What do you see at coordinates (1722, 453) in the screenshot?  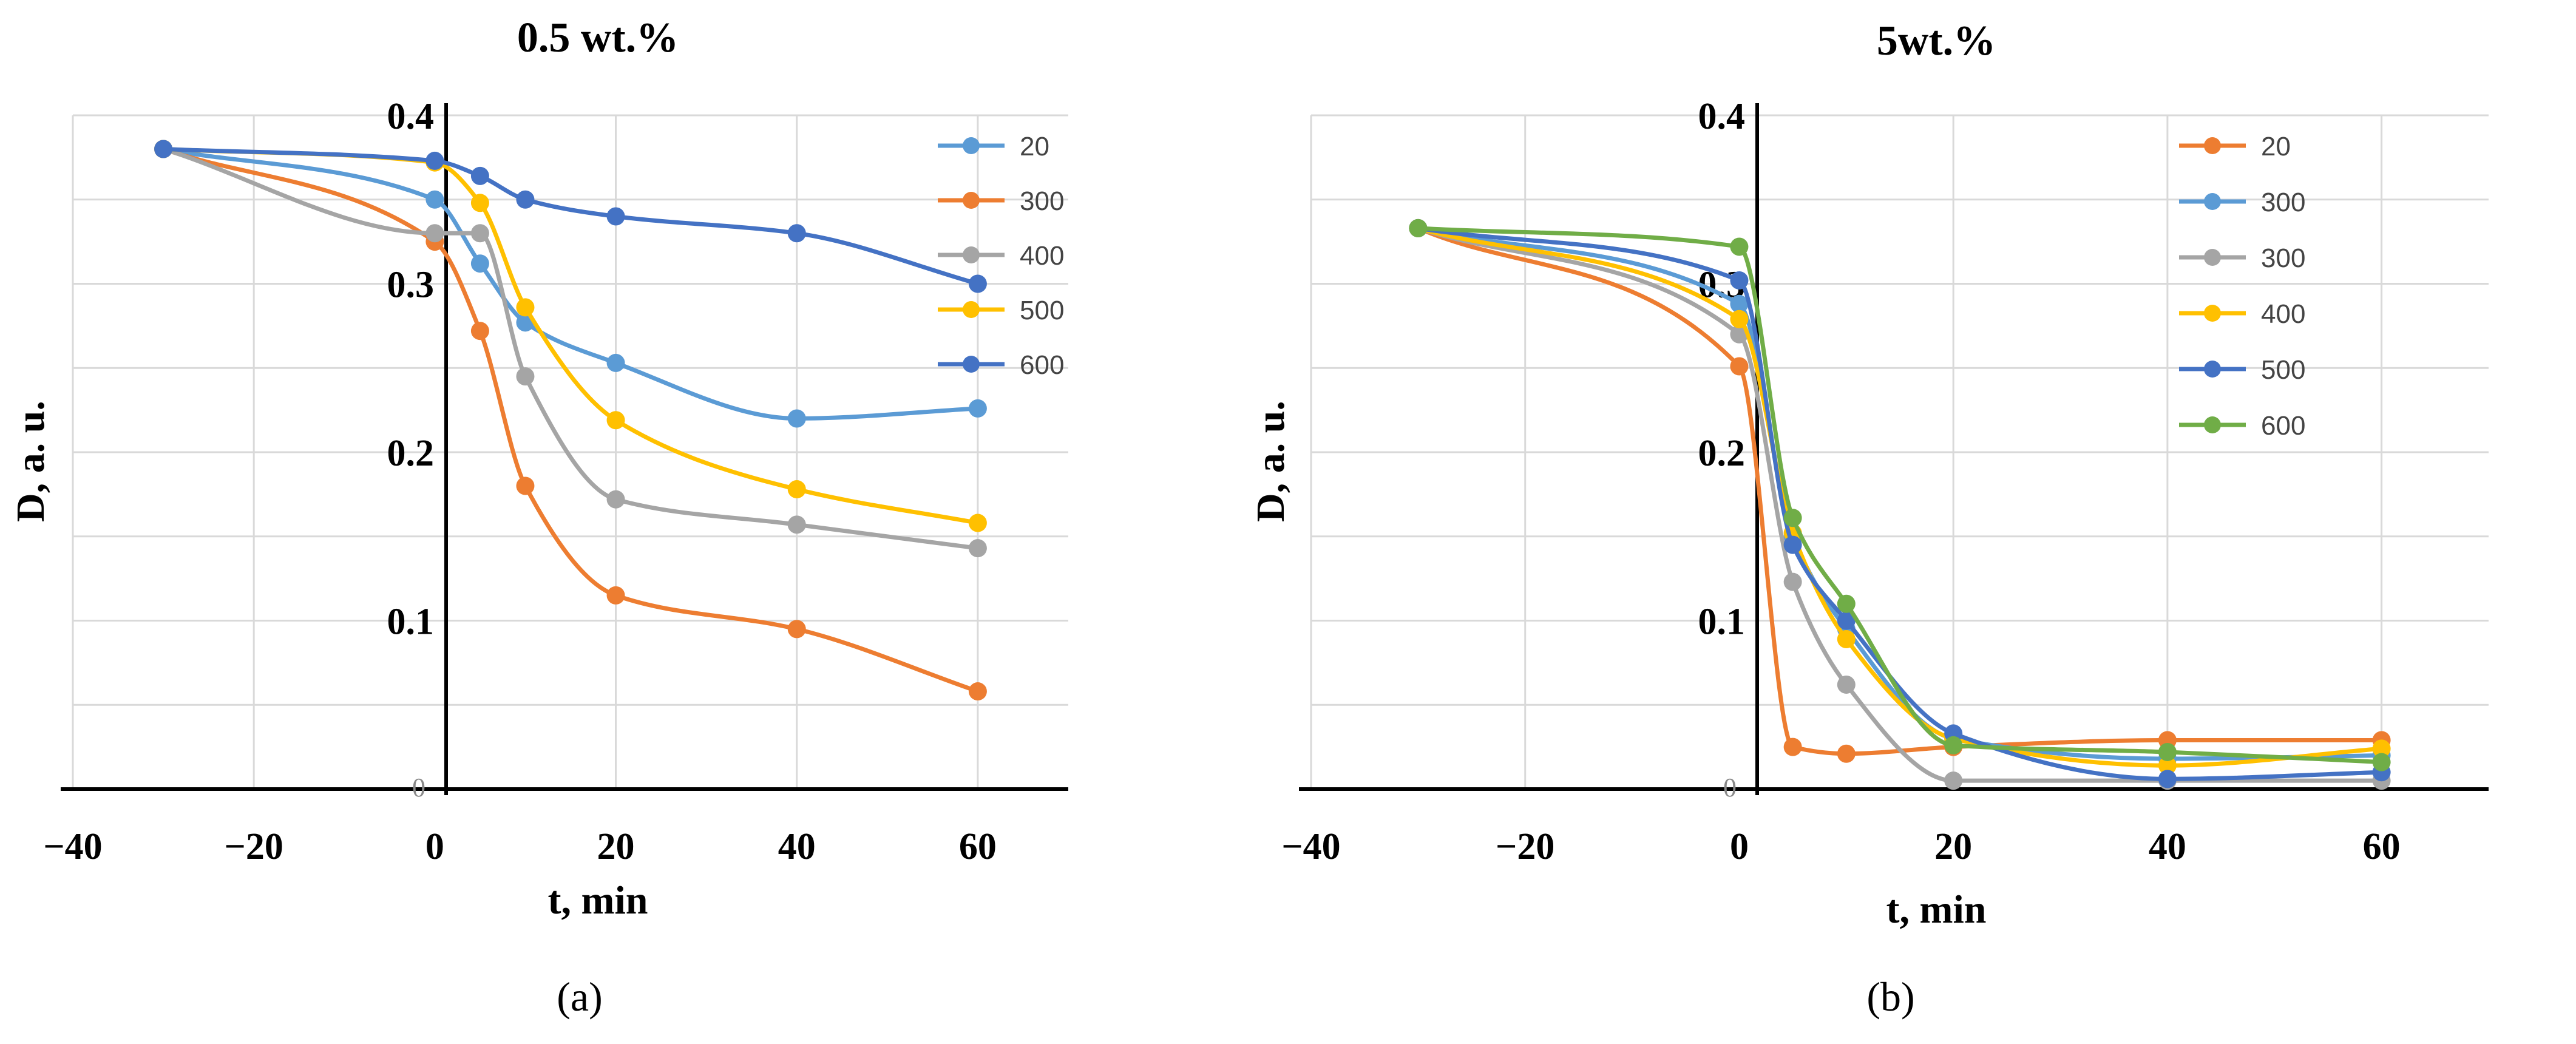 I see `y-tick-label: 0.2` at bounding box center [1722, 453].